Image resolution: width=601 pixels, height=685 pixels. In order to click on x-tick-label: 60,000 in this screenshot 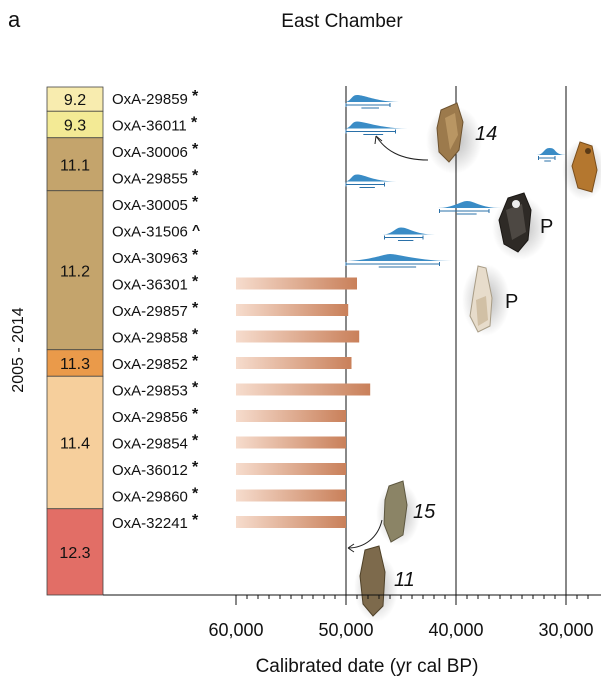, I will do `click(235, 630)`.